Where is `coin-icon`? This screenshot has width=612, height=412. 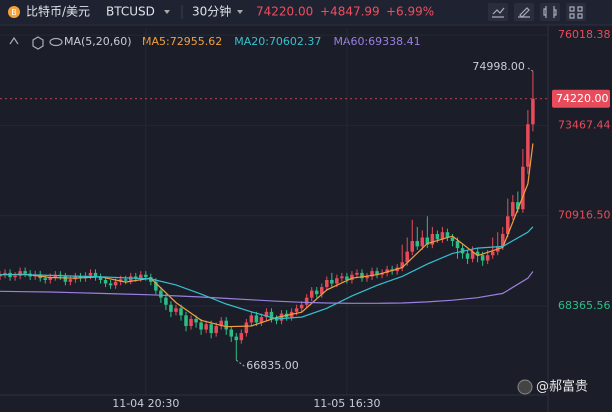 coin-icon is located at coordinates (14, 12).